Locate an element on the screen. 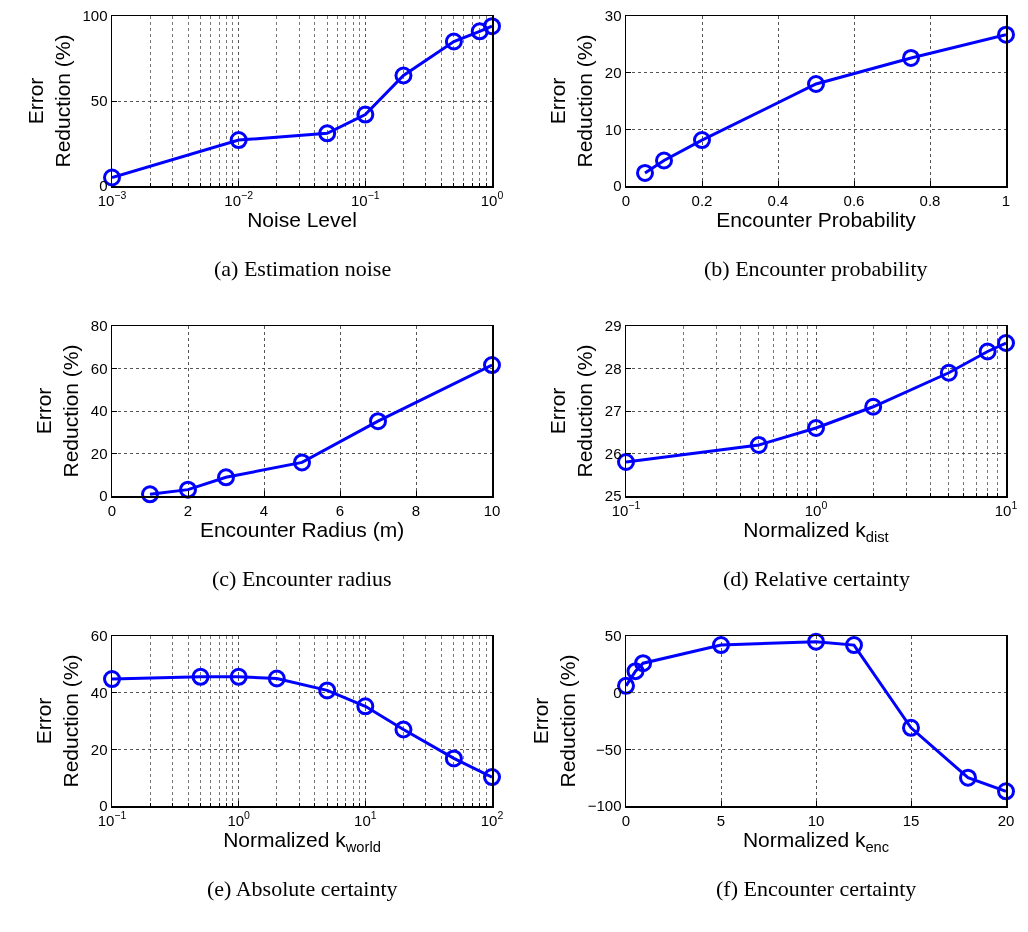 This screenshot has width=1028, height=932. x-axis-title: Encounter Probability is located at coordinates (816, 220).